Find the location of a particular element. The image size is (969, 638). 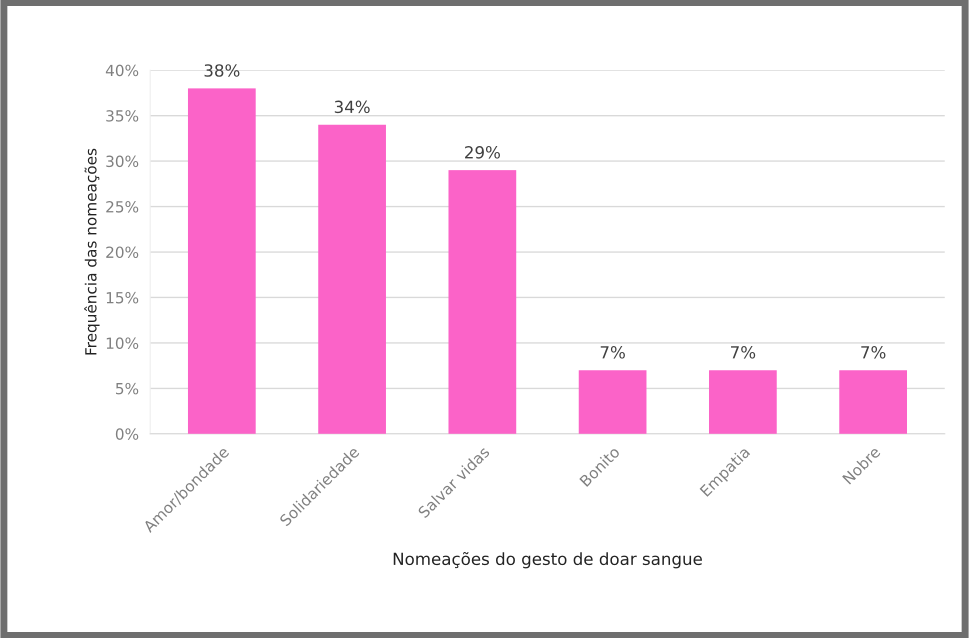

y-tick-label: 10% is located at coordinates (122, 343).